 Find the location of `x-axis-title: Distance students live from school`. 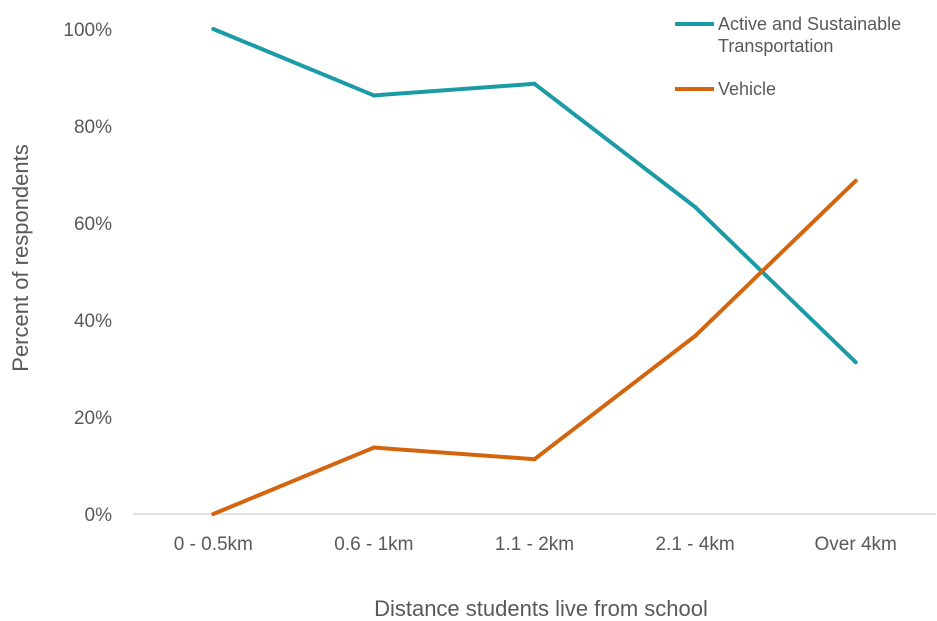

x-axis-title: Distance students live from school is located at coordinates (541, 608).